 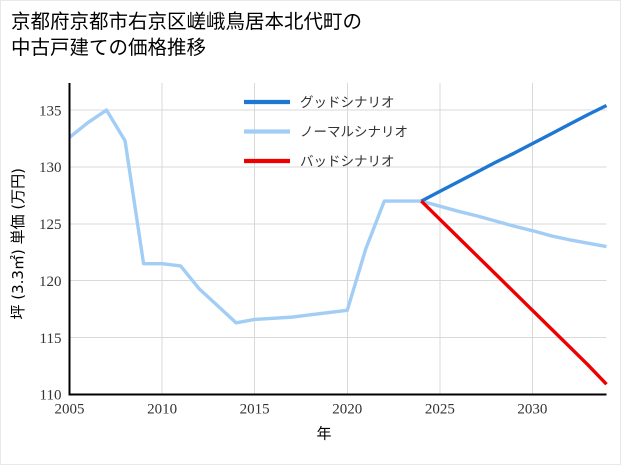 What do you see at coordinates (323, 434) in the screenshot?
I see `x-axis-title: 年` at bounding box center [323, 434].